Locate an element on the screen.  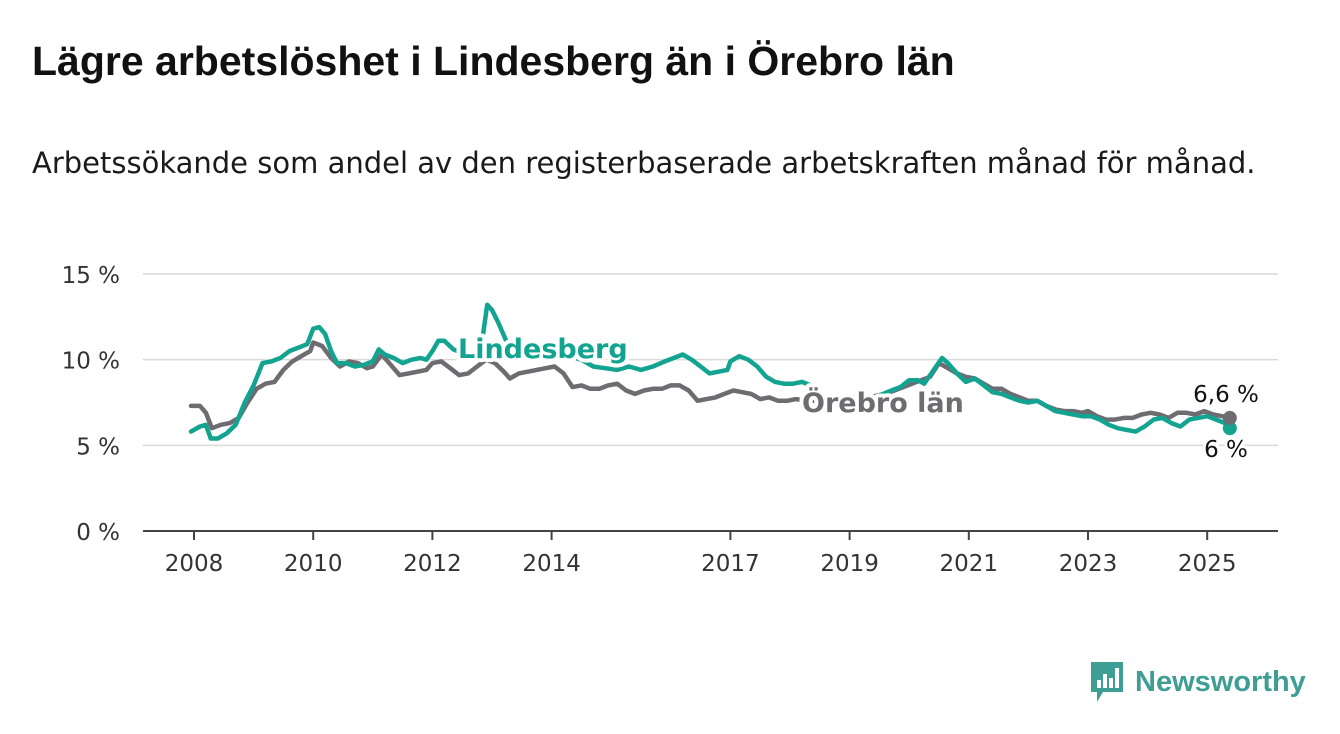
x-tick-label: 2017 is located at coordinates (730, 564).